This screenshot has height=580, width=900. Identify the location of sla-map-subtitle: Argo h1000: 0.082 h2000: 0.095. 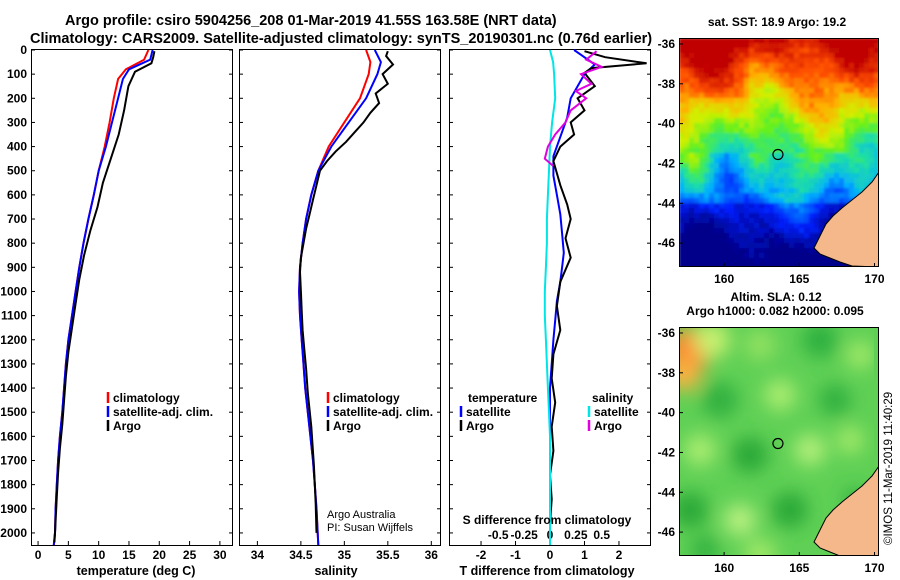
(775, 311).